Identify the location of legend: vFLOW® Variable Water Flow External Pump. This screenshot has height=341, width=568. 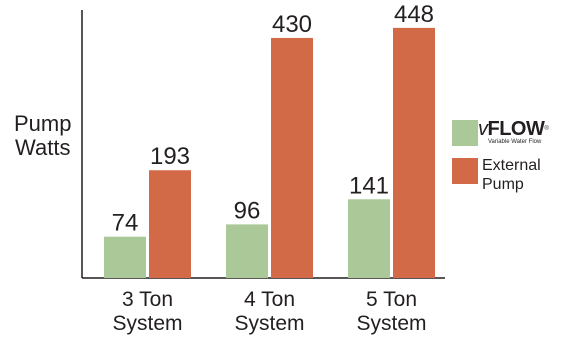
(507, 161).